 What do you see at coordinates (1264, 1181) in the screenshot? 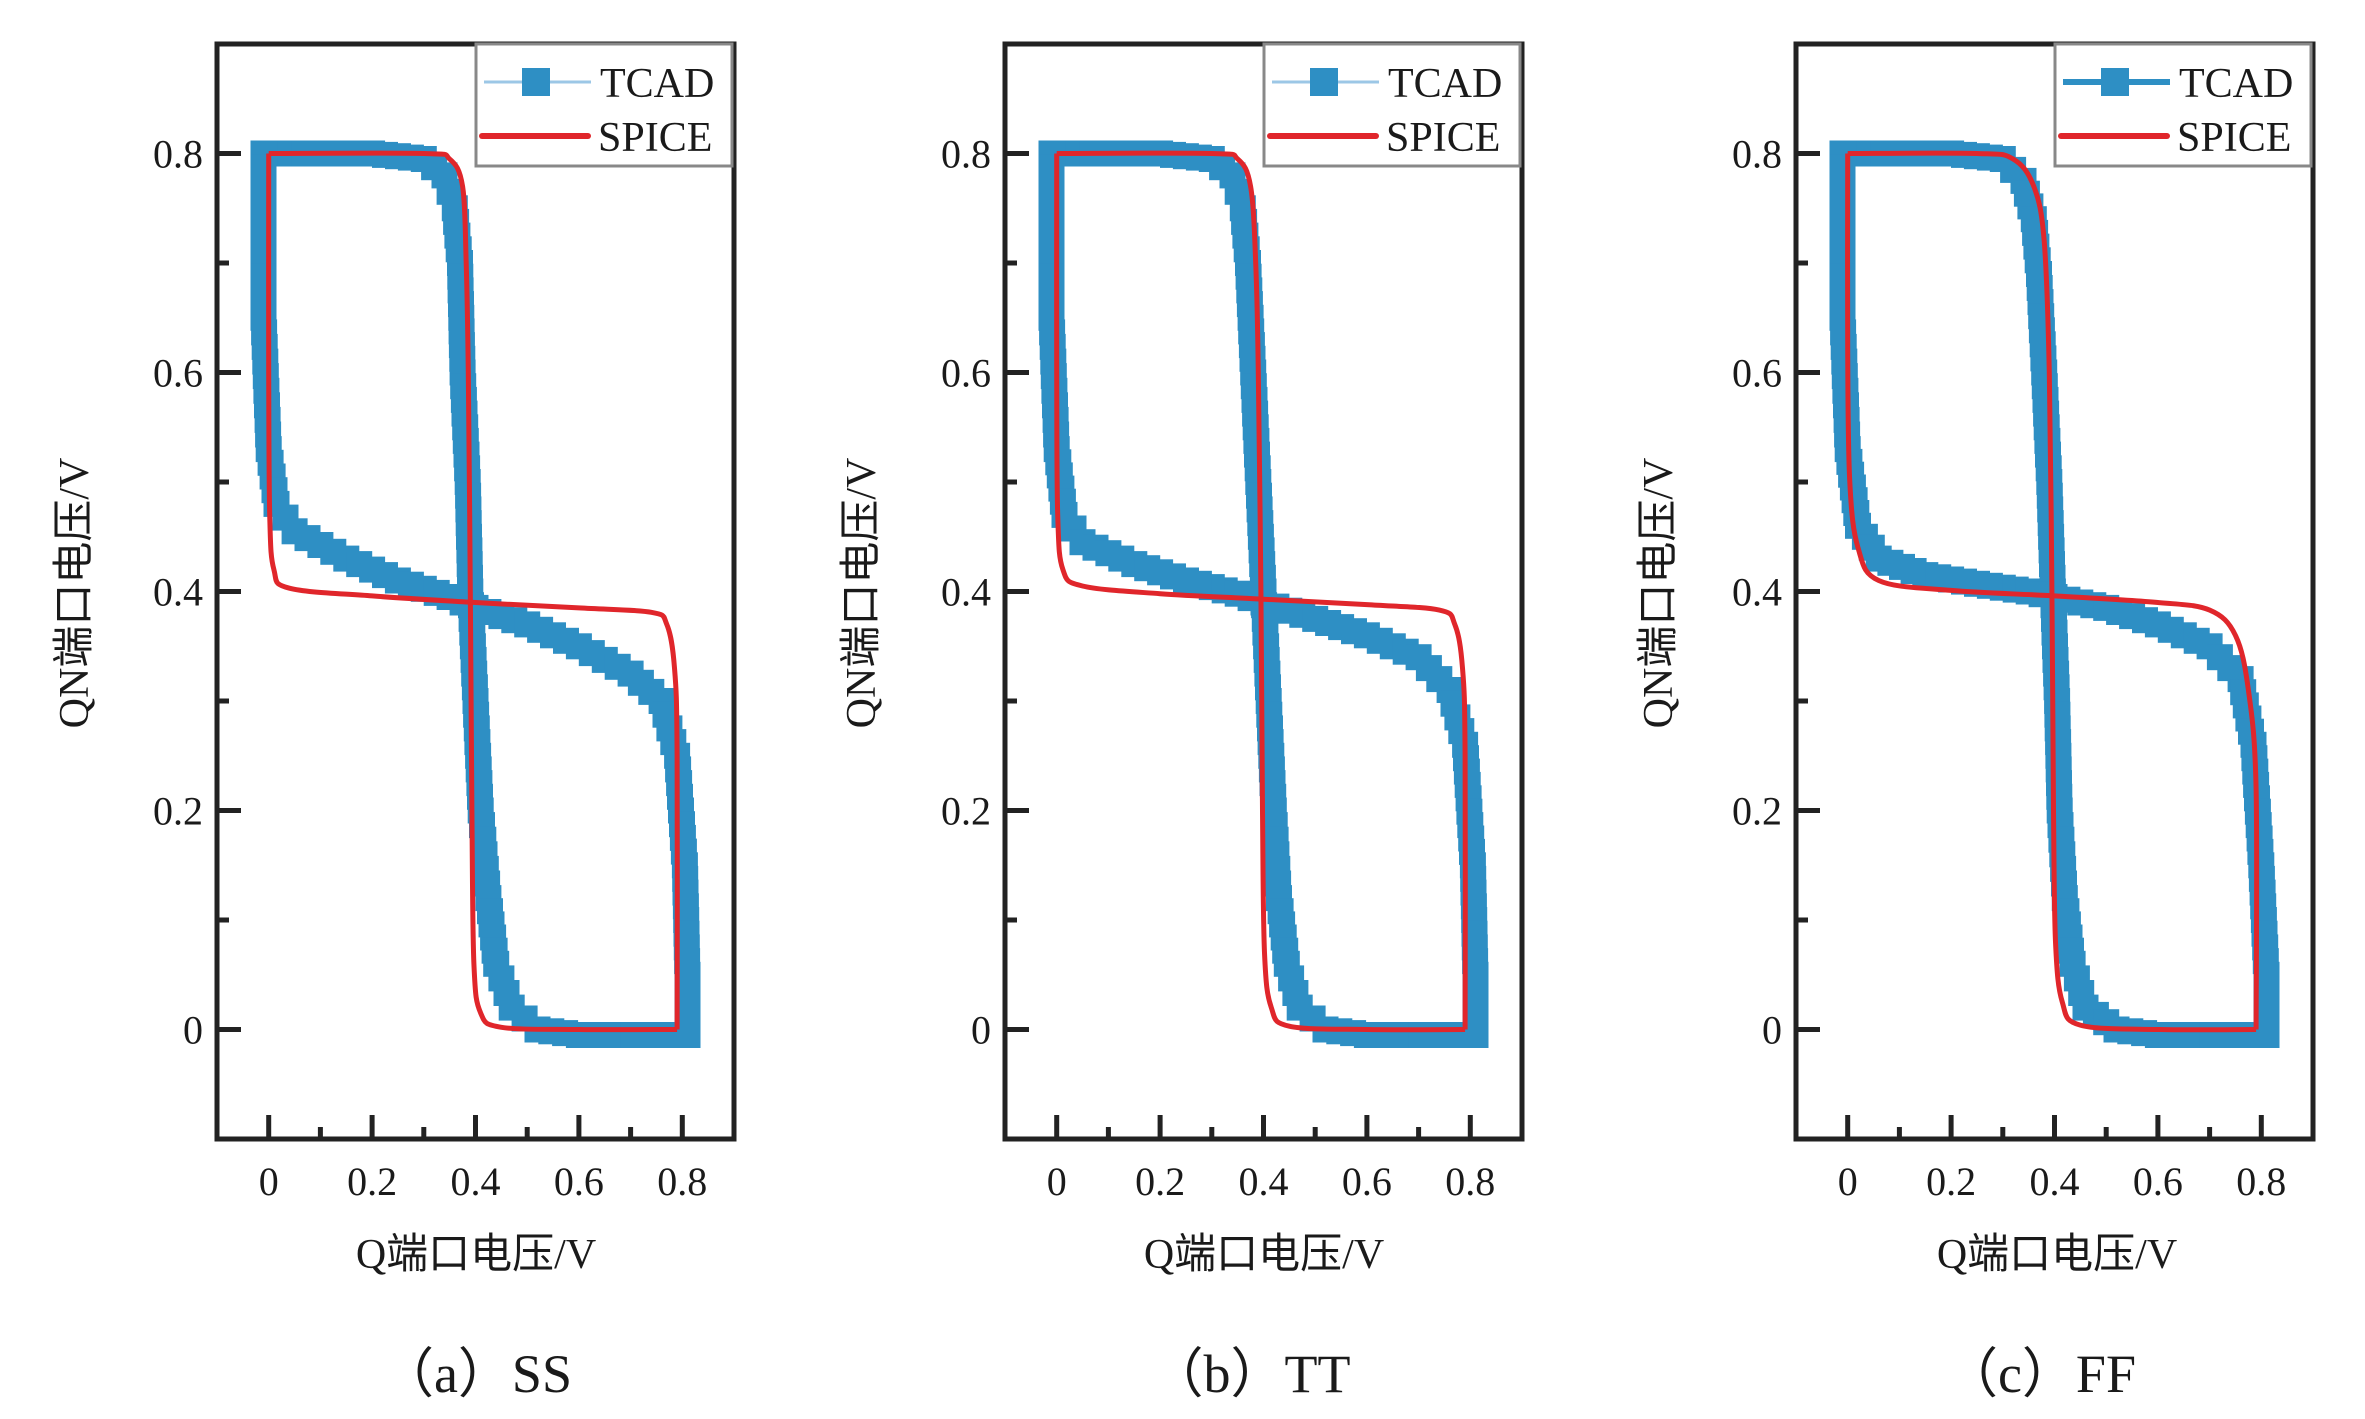
I see `x-tick-label-b: 0.4` at bounding box center [1264, 1181].